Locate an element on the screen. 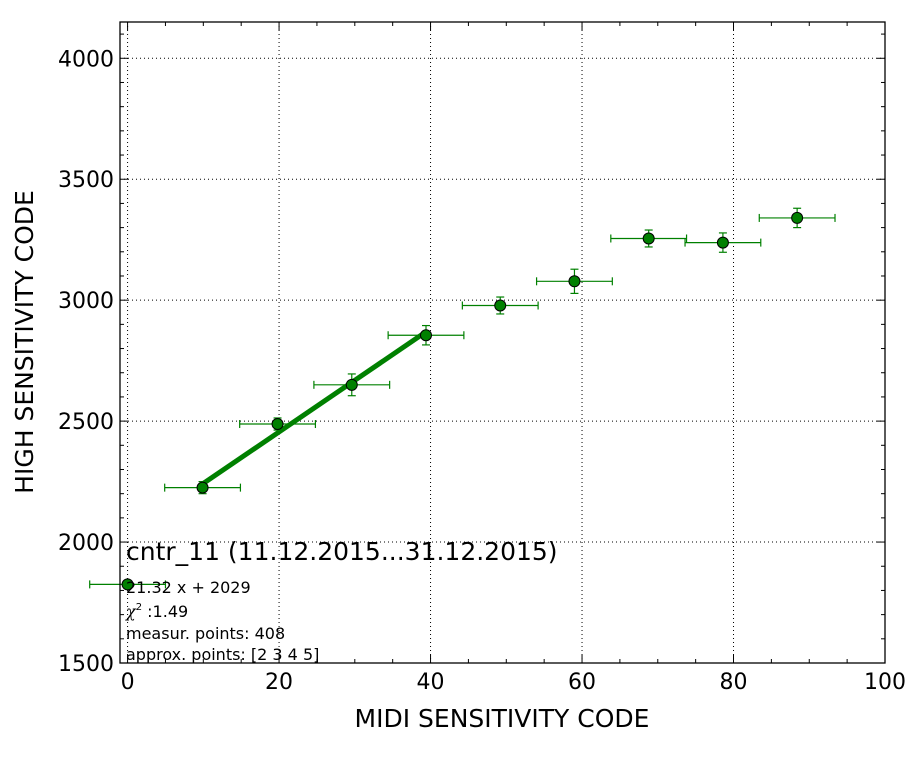  annotation-approx-points: approx. points: [2 3 4 5] is located at coordinates (222, 654).